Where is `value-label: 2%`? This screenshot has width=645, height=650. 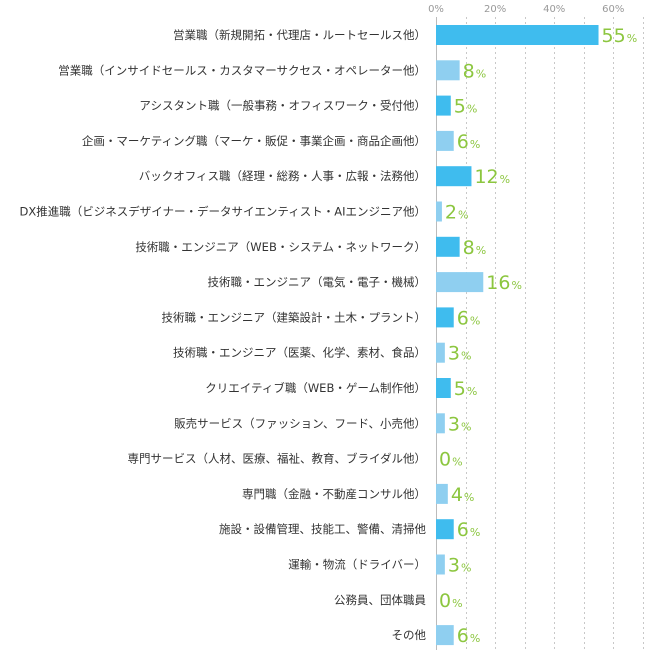
value-label: 2% is located at coordinates (457, 213).